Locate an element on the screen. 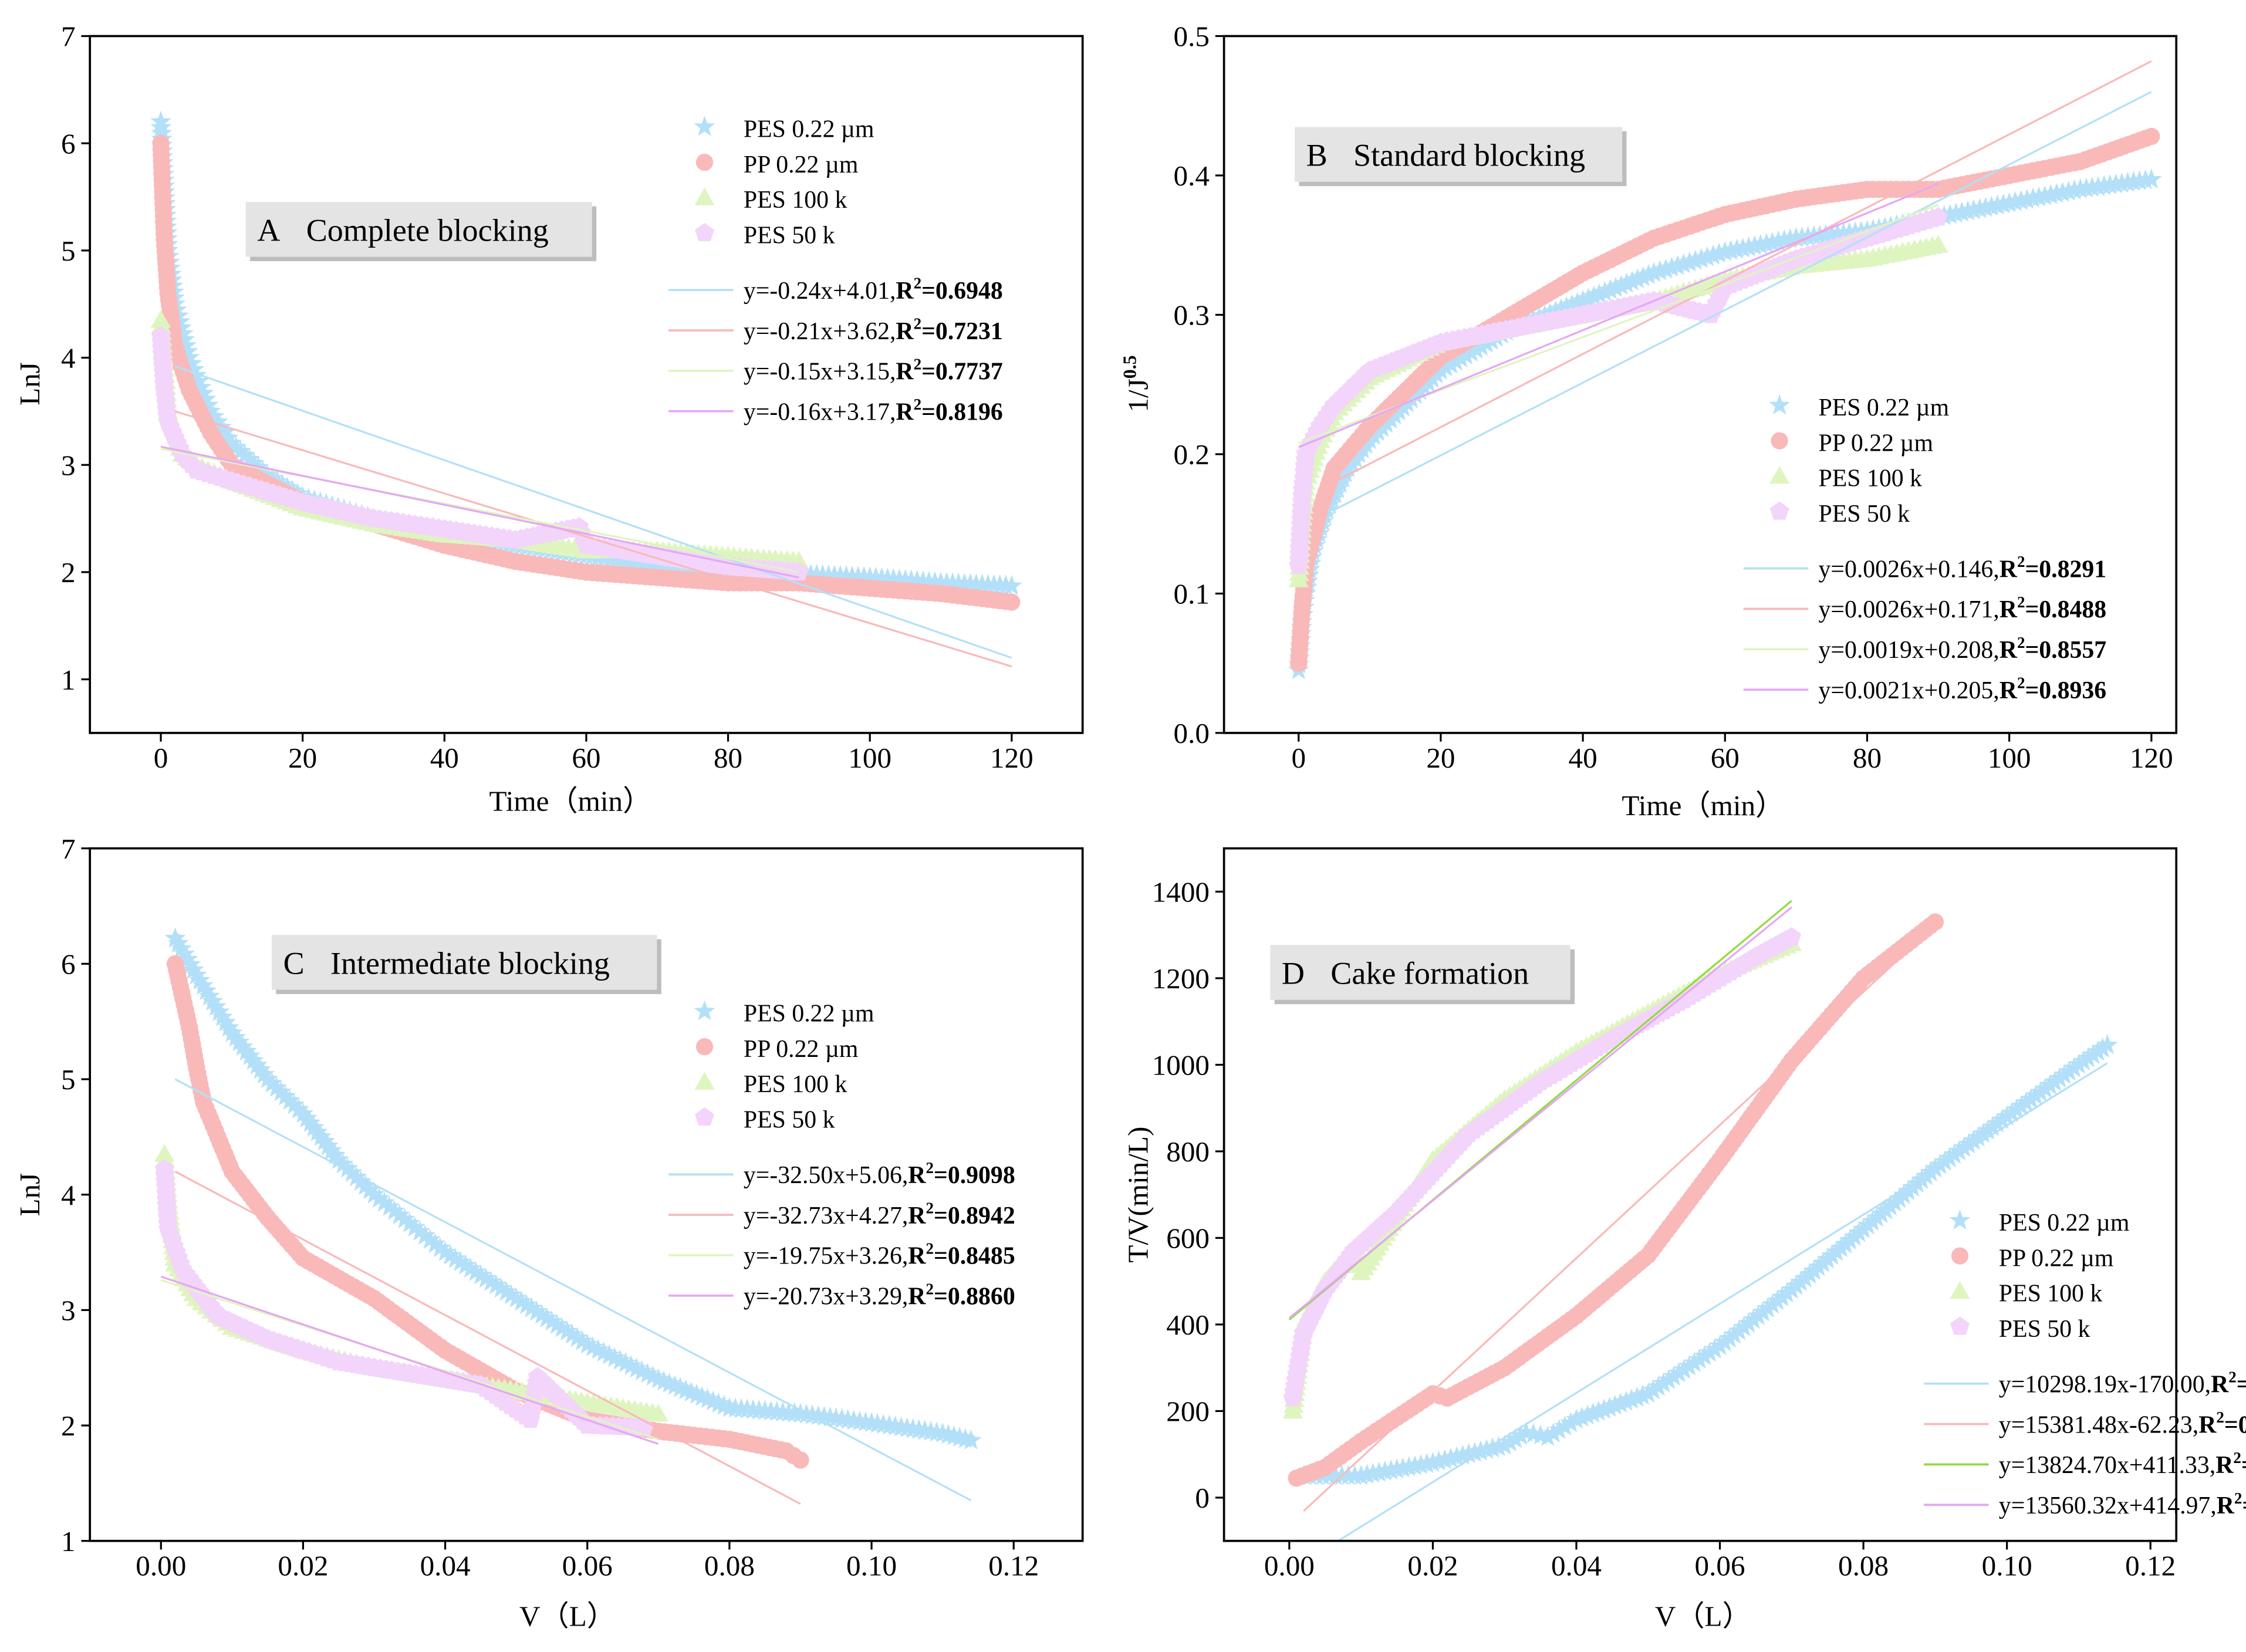  legend-equation: y=13560.32x+414.97,R2=0.9778 is located at coordinates (2122, 1504).